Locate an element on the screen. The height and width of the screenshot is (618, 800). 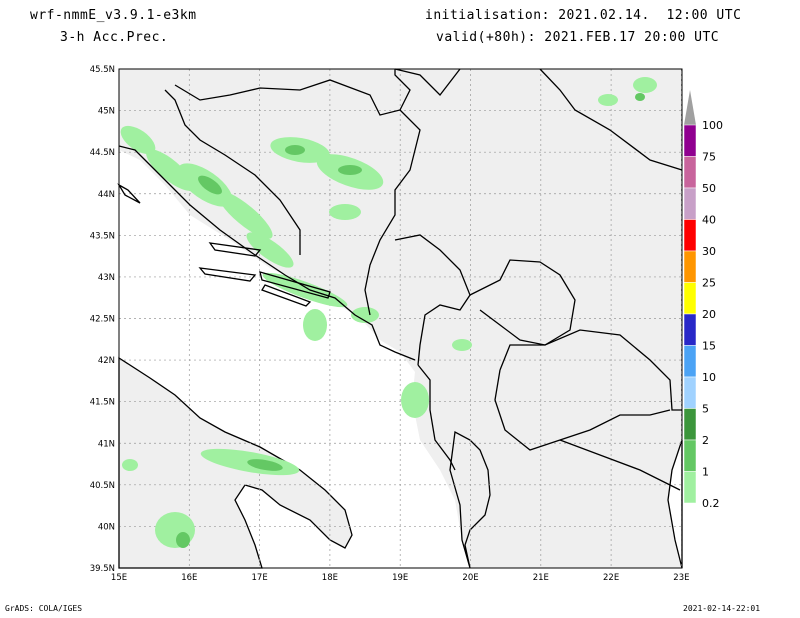
legend-label: 15 is located at coordinates (709, 346).